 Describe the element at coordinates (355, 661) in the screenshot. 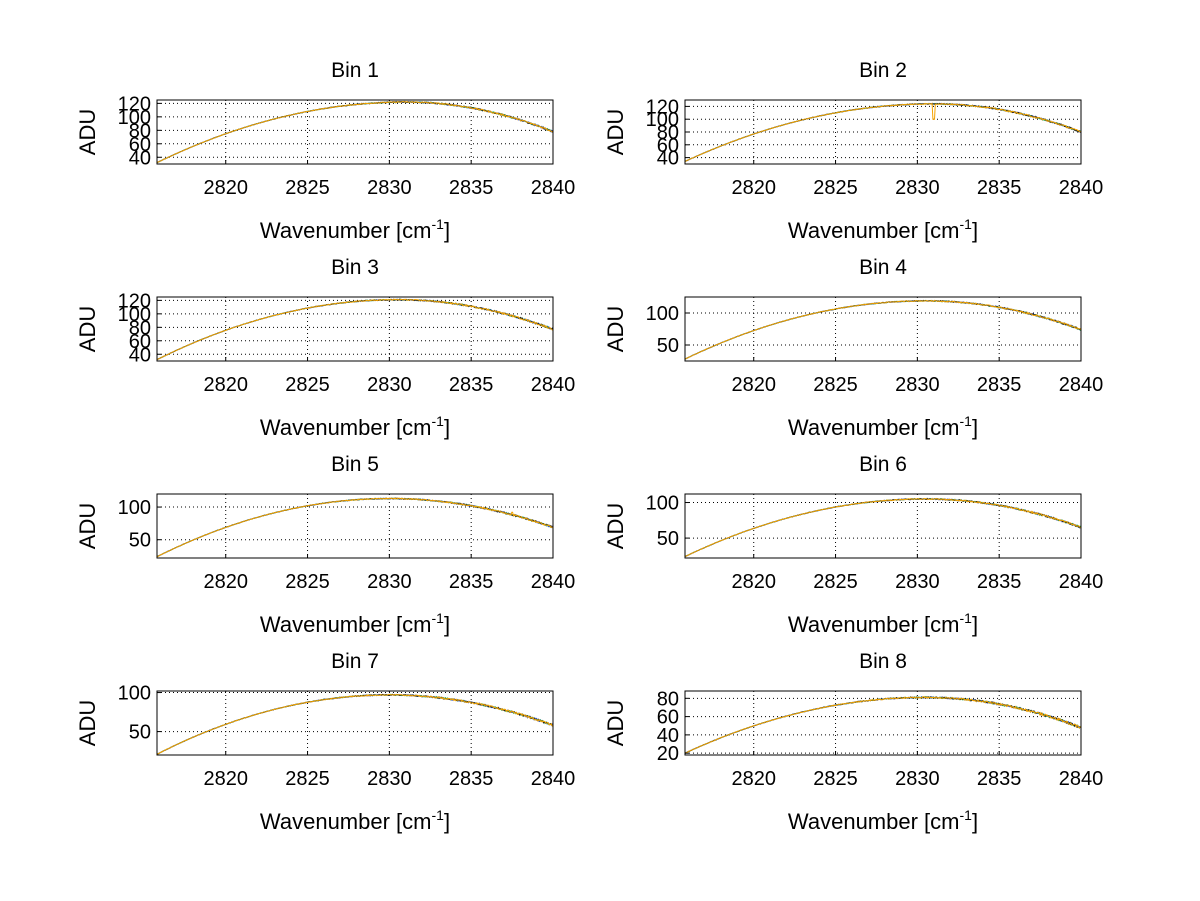

I see `subplot-title: Bin 7` at that location.